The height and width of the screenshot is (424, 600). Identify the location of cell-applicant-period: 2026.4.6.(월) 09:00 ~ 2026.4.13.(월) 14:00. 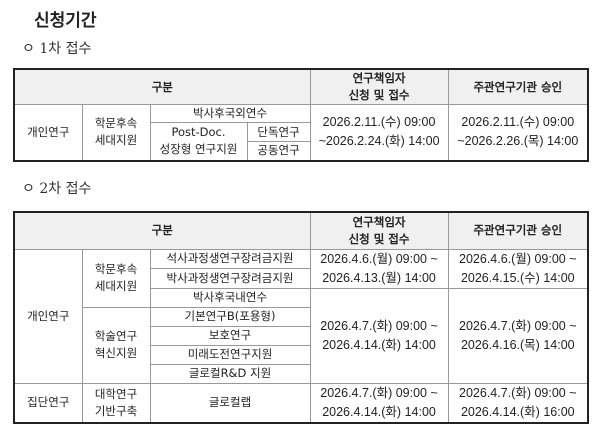
(379, 268).